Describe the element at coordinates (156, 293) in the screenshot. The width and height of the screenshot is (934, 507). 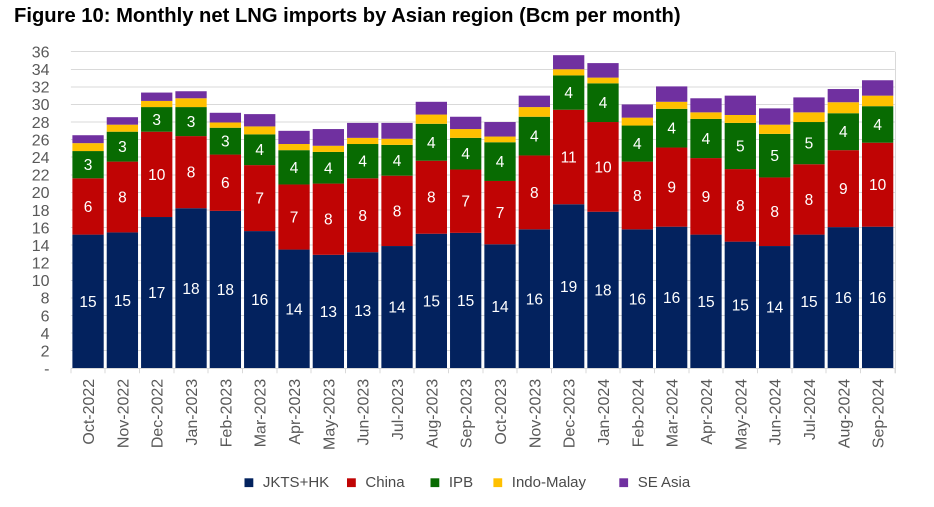
I see `svg-text: 17` at that location.